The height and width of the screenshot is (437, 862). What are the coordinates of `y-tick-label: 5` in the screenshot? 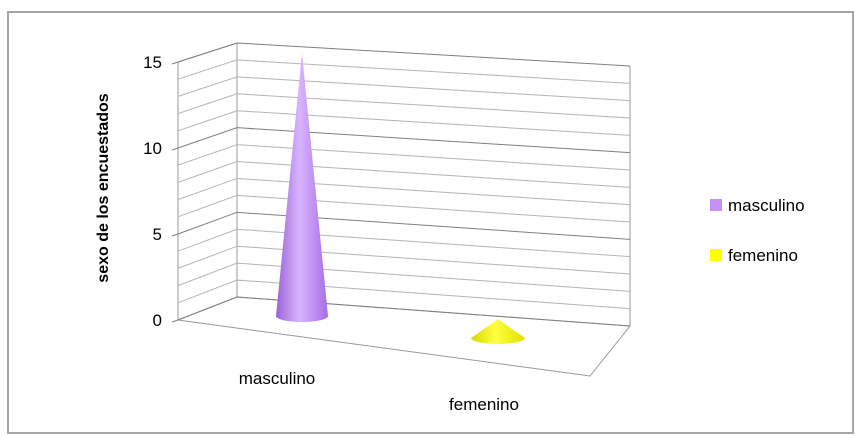 It's located at (157, 234).